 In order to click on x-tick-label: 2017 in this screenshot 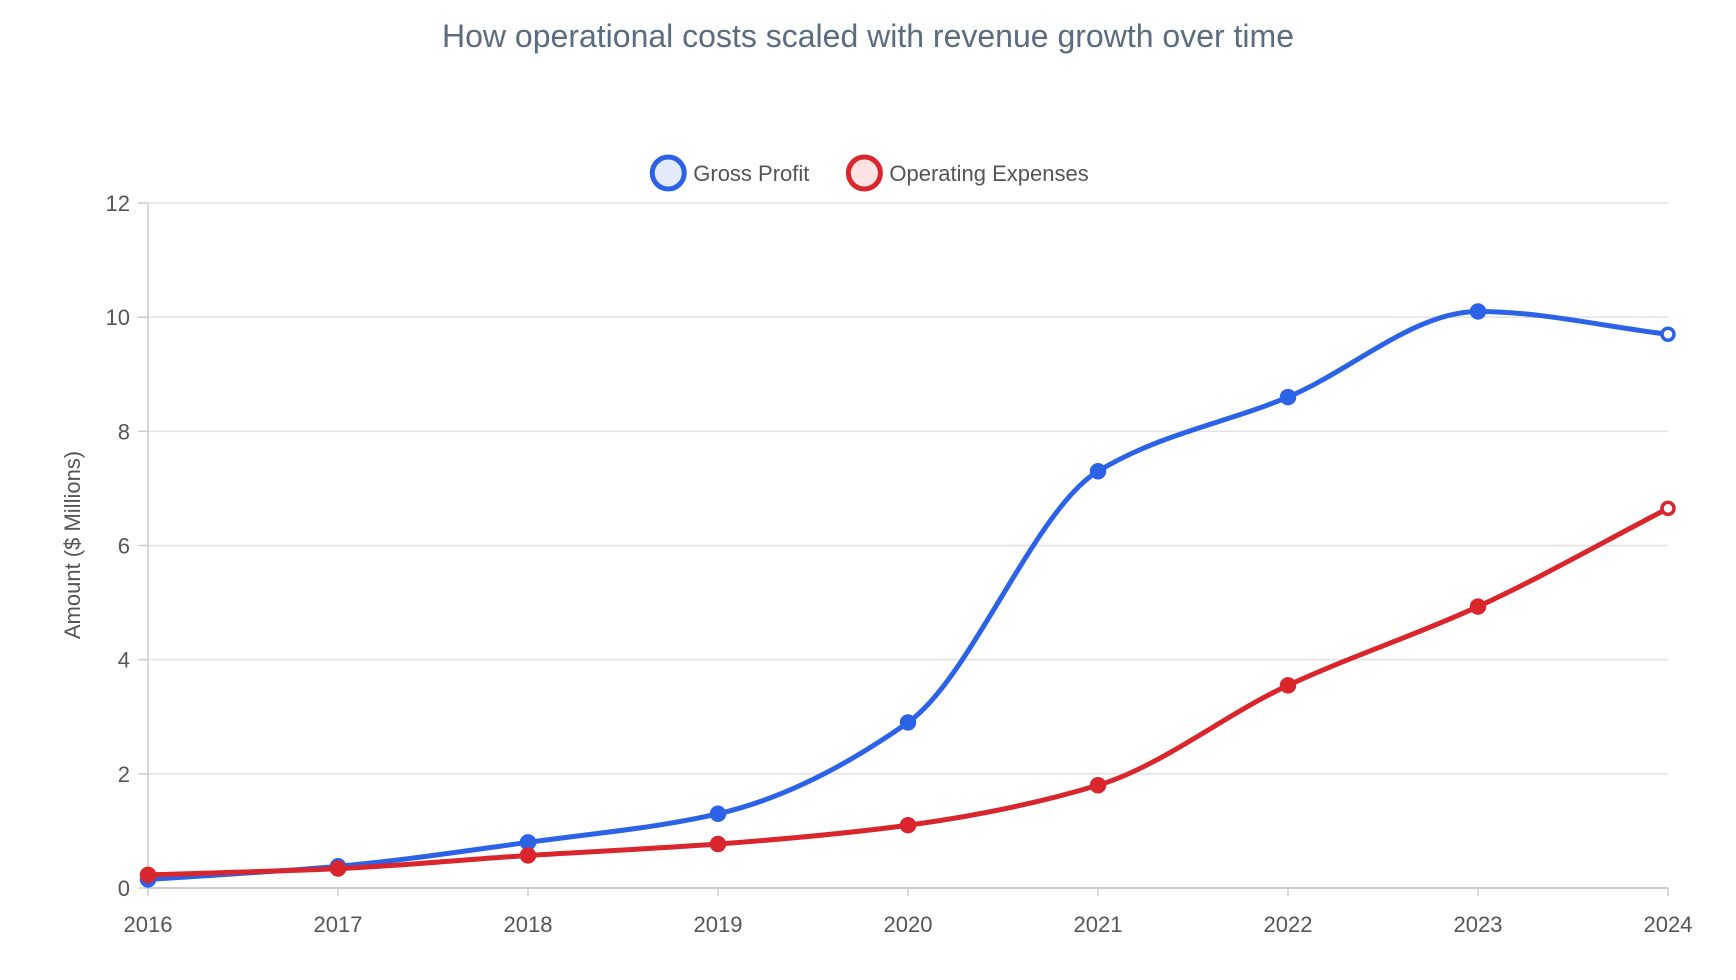, I will do `click(338, 924)`.